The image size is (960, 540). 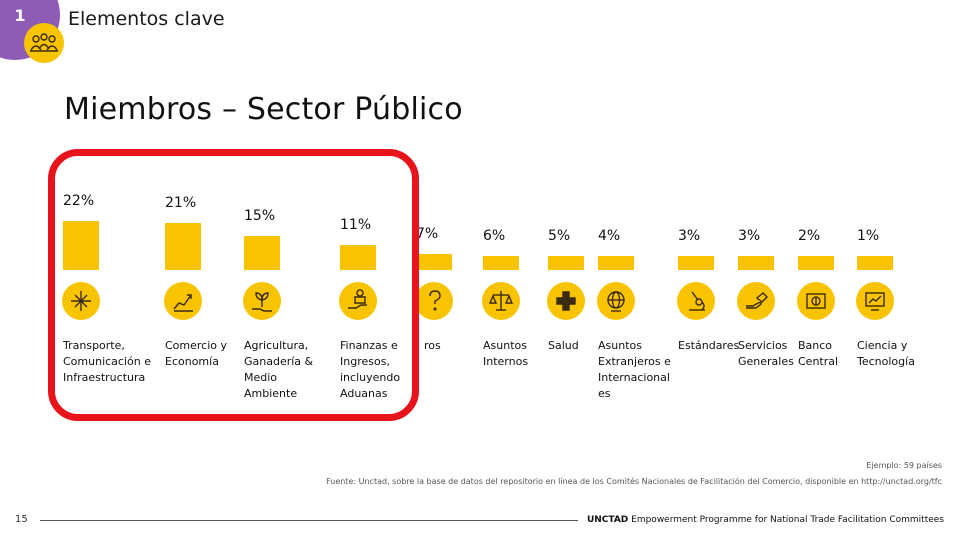 What do you see at coordinates (279, 369) in the screenshot?
I see `category-label: Agricultura, Ganadería & Medio Ambiente` at bounding box center [279, 369].